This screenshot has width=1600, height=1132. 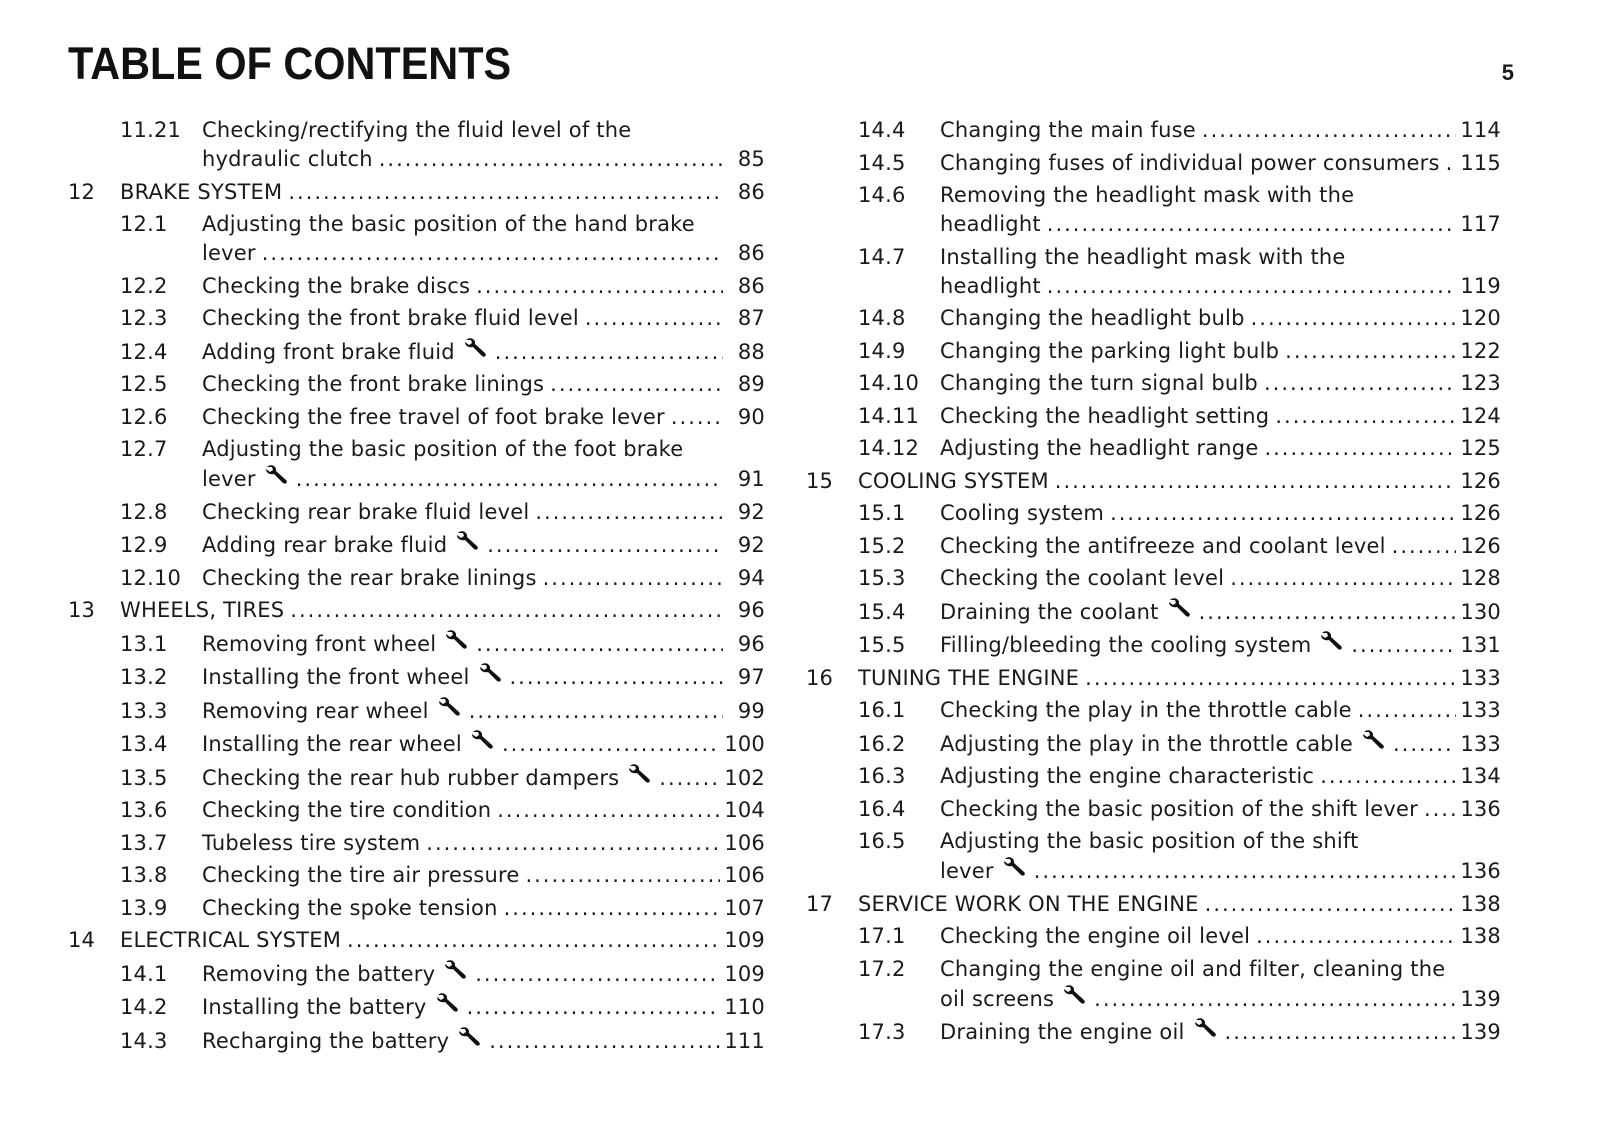 What do you see at coordinates (751, 416) in the screenshot?
I see `entry-page-number: 90` at bounding box center [751, 416].